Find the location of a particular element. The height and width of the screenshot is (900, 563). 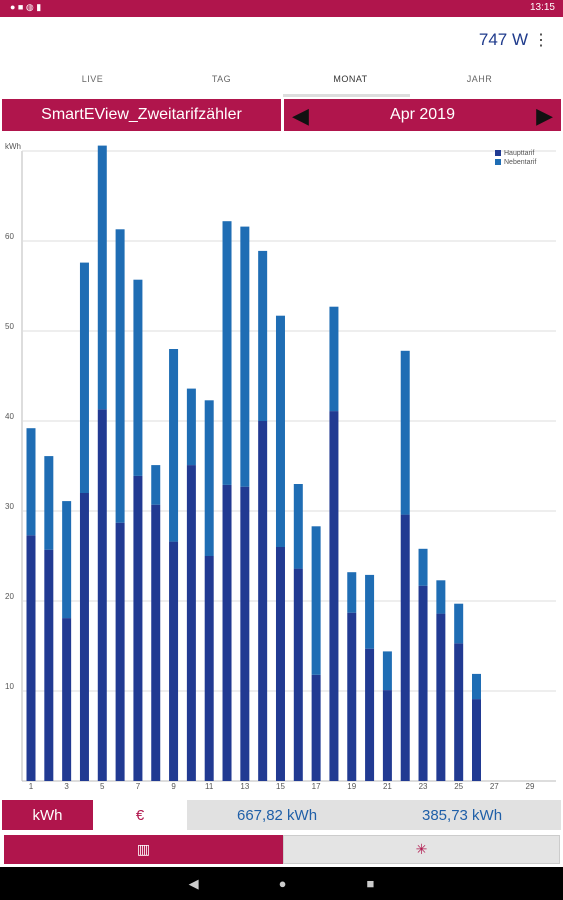

x-tick-label: 9 is located at coordinates (173, 786).